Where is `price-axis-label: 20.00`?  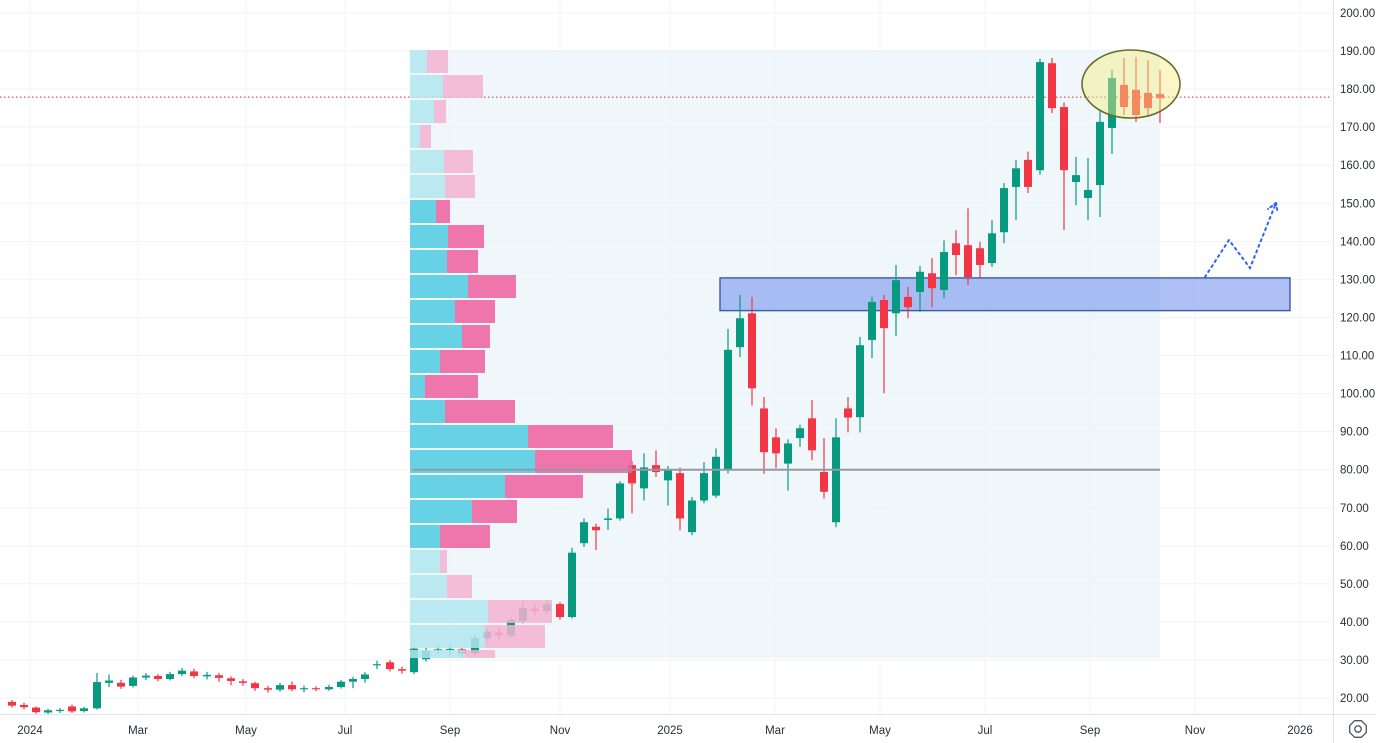
price-axis-label: 20.00 is located at coordinates (1354, 699).